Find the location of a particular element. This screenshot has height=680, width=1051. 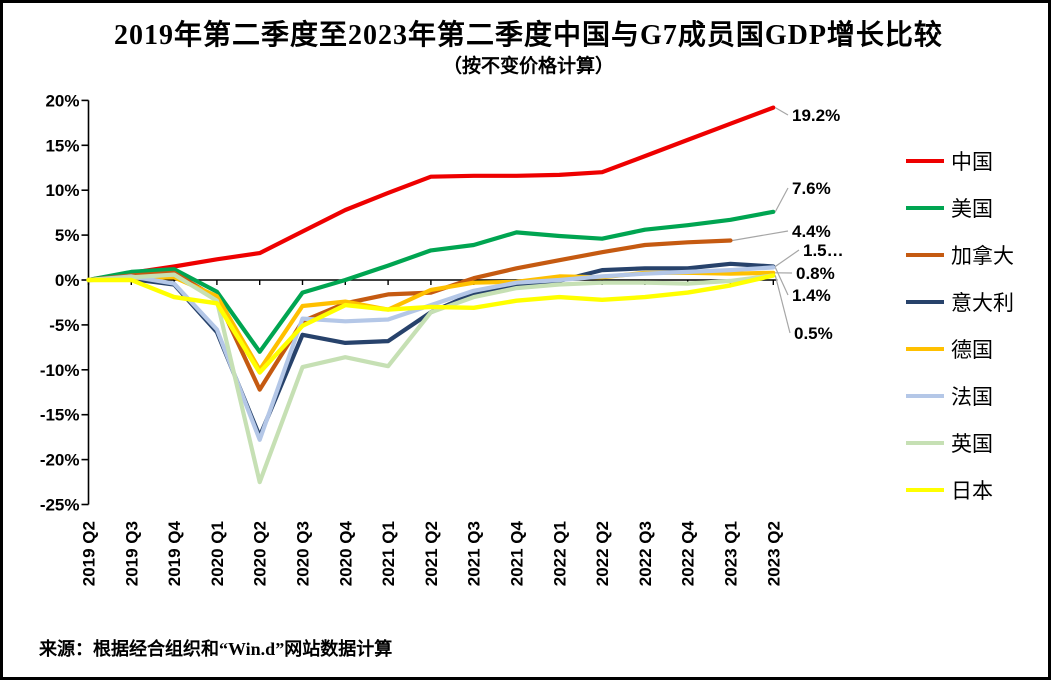

legend-item-usa: 美国 is located at coordinates (977, 207).